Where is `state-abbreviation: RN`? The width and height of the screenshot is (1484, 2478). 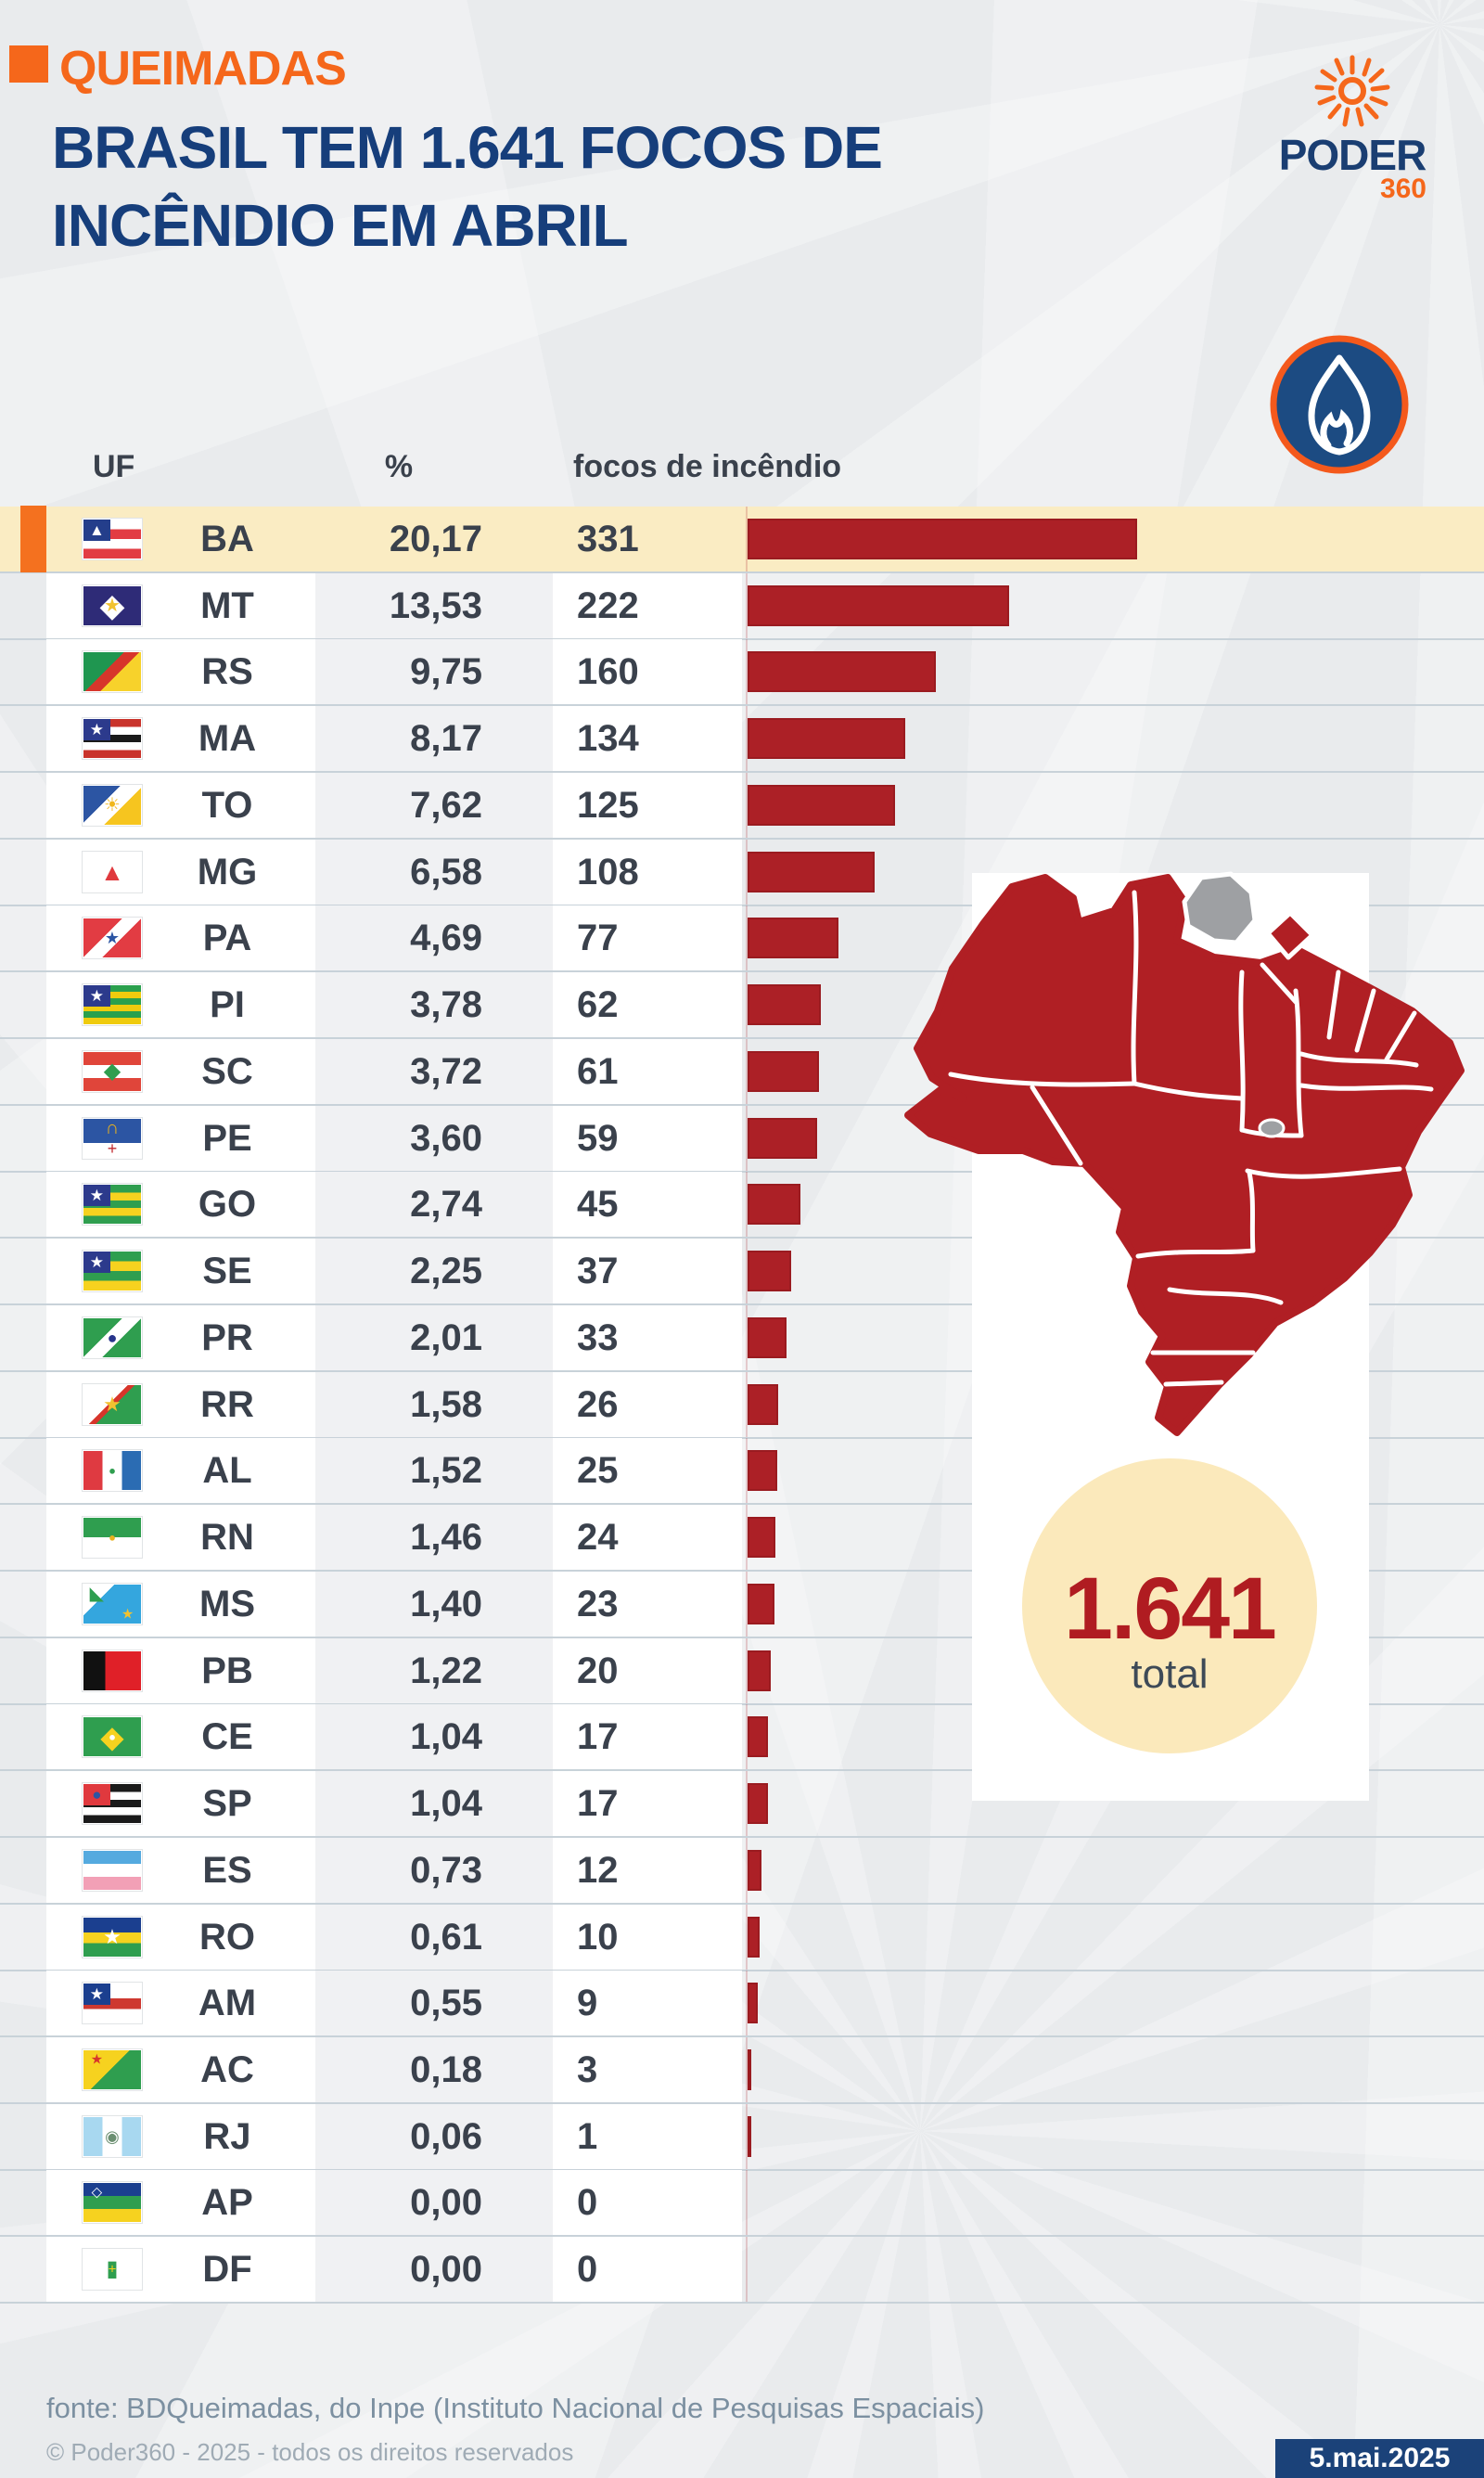
state-abbreviation: RN is located at coordinates (227, 1537).